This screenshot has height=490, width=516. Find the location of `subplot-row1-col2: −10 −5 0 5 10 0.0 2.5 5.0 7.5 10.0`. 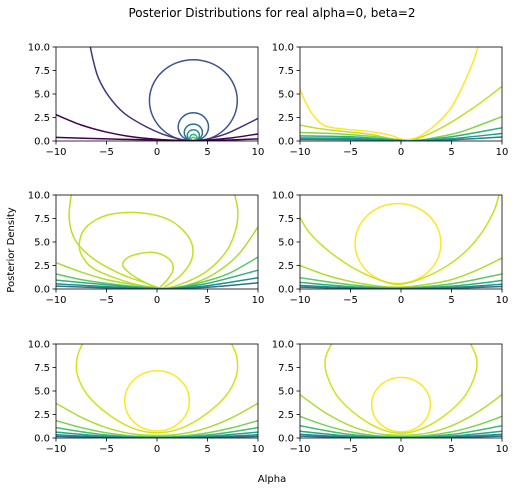

subplot-row1-col2: −10 −5 0 5 10 0.0 2.5 5.0 7.5 10.0 is located at coordinates (390, 101).